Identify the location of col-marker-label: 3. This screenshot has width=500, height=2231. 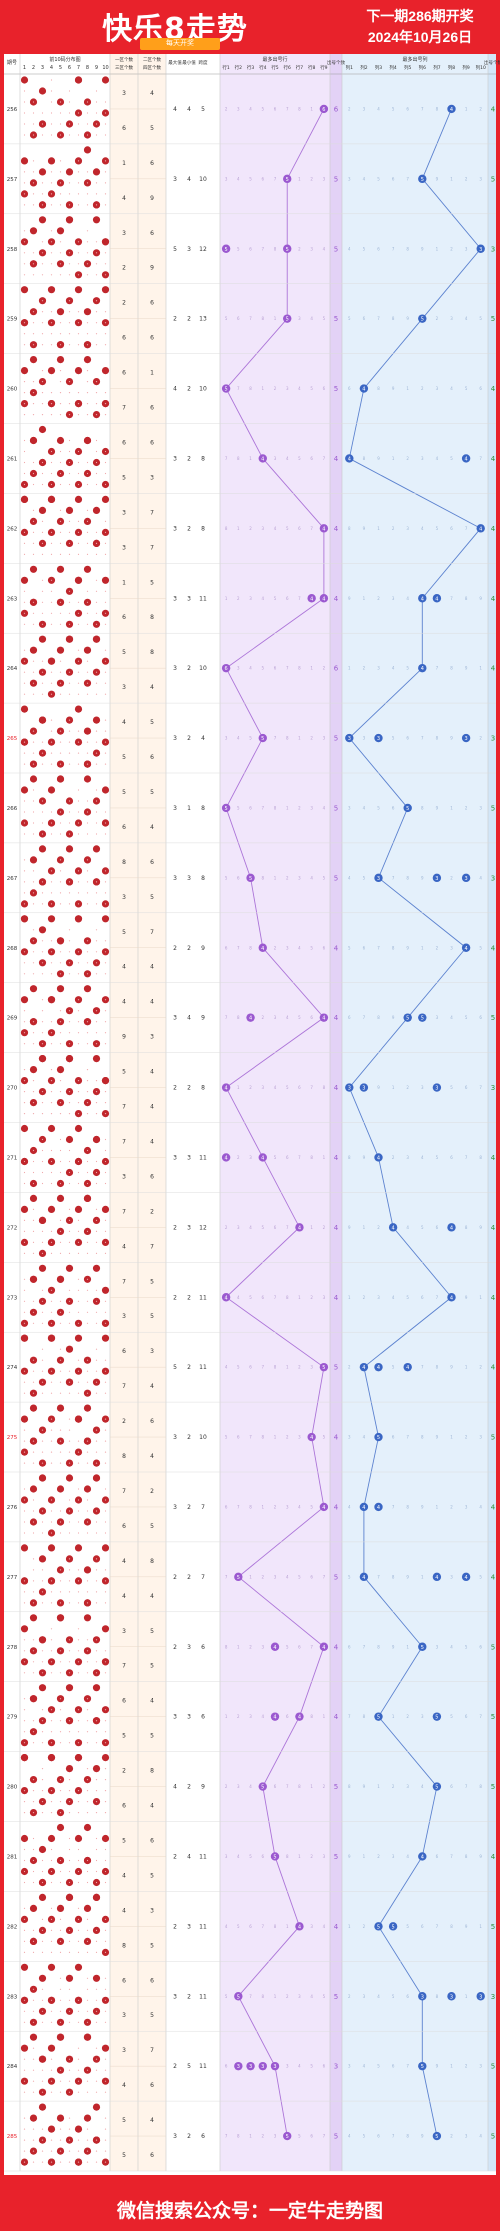
(378, 879).